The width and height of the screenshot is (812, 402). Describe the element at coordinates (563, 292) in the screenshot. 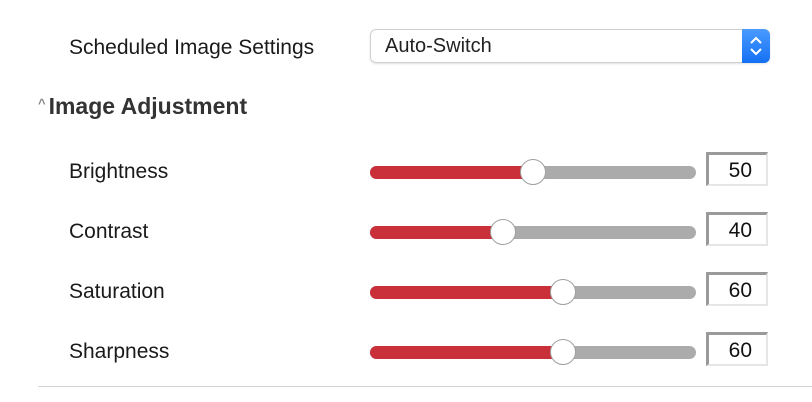

I see `saturation-slider-thumb` at that location.